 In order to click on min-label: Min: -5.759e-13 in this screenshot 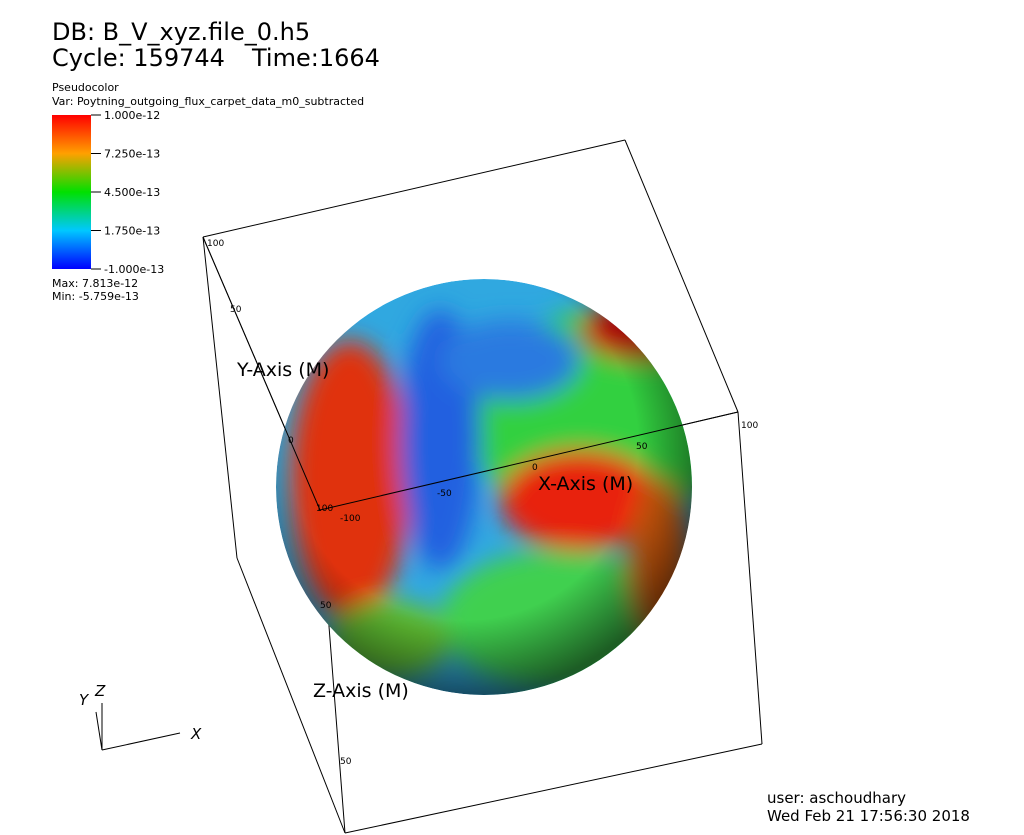, I will do `click(95, 296)`.